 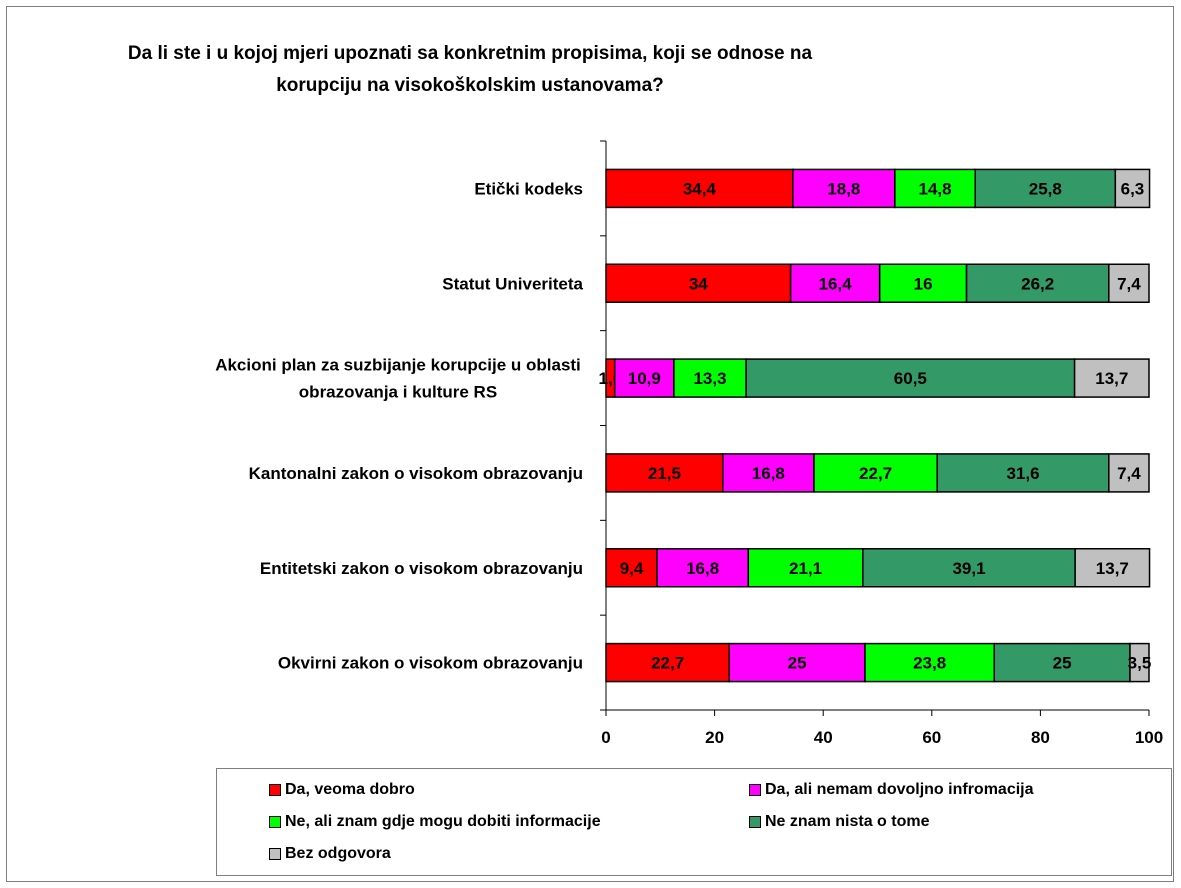 I want to click on x-tick-label: 0, so click(x=605, y=737).